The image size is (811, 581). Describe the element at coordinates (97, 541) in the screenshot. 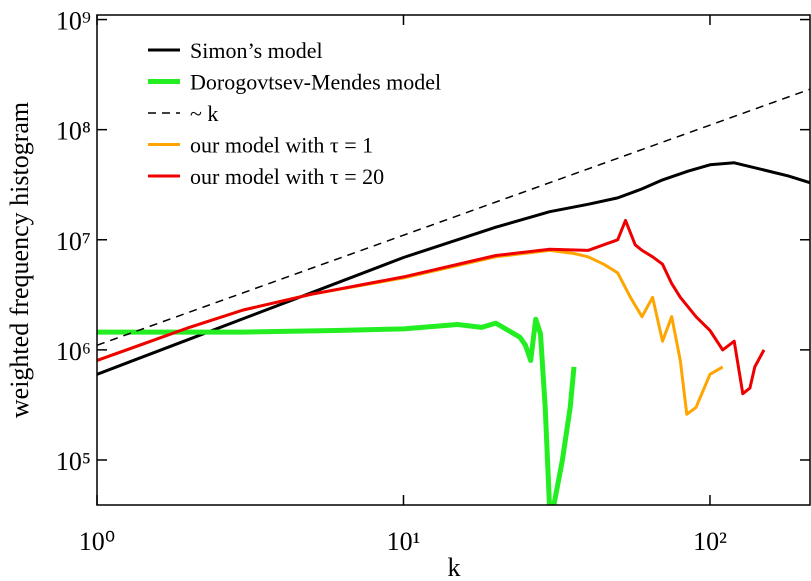

I see `x-tick-label: 10⁰` at that location.